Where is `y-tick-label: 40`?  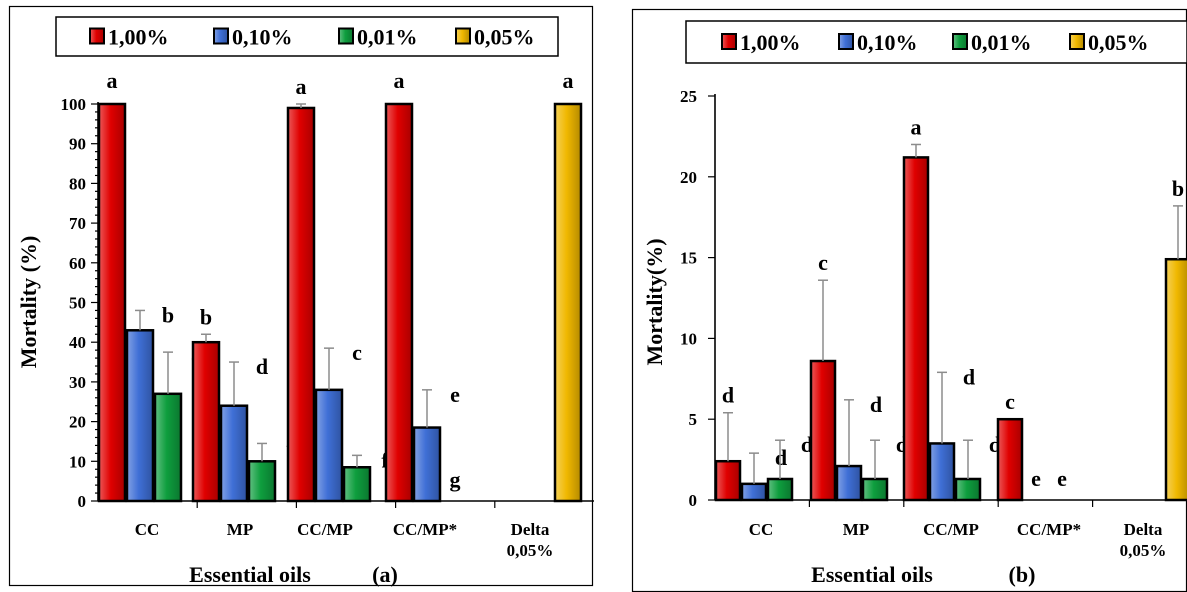
y-tick-label: 40 is located at coordinates (77, 342).